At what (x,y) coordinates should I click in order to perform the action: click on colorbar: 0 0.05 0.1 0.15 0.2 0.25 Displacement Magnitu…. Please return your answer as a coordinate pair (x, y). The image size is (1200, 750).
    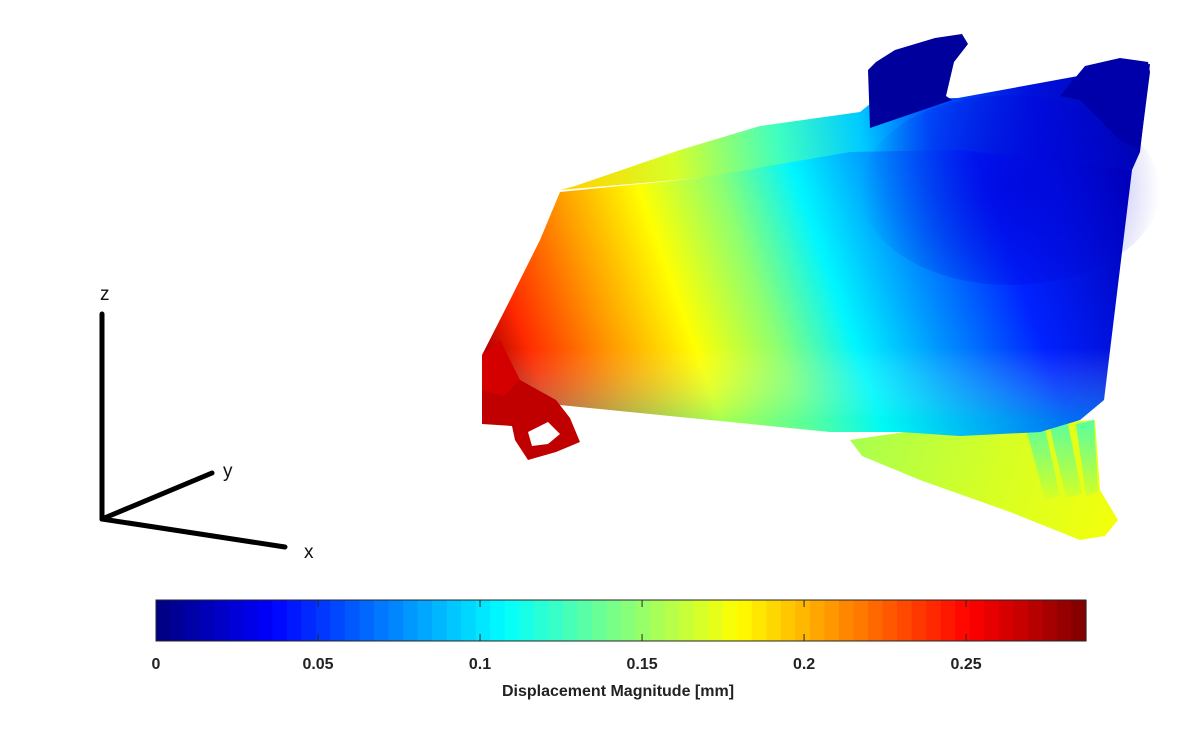
    Looking at the image, I should click on (619, 649).